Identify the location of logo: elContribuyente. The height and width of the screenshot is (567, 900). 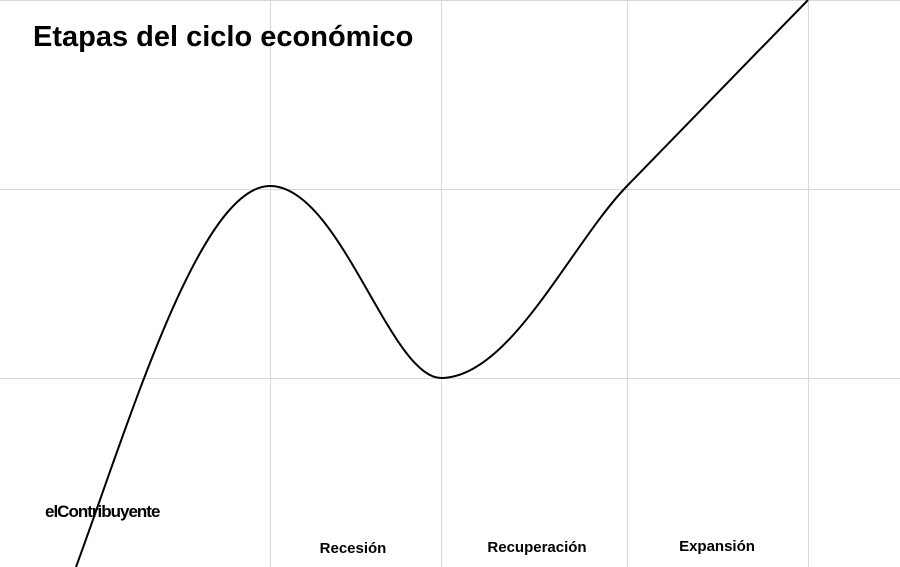
(102, 511).